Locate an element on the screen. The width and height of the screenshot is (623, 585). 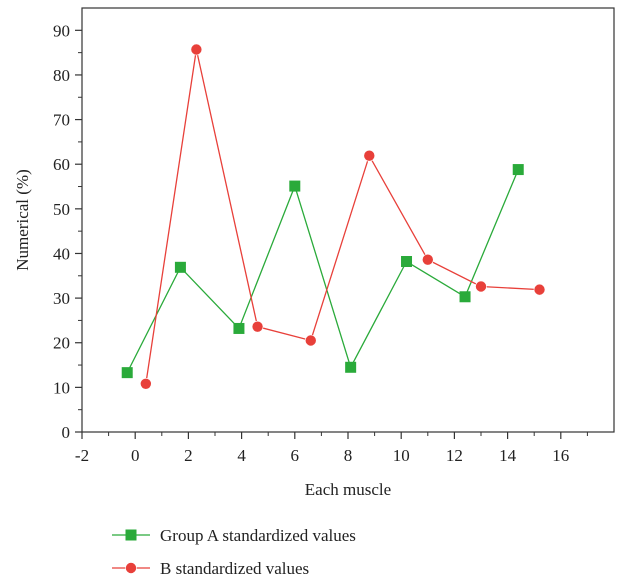
y-tick-label: 80 is located at coordinates (61, 75).